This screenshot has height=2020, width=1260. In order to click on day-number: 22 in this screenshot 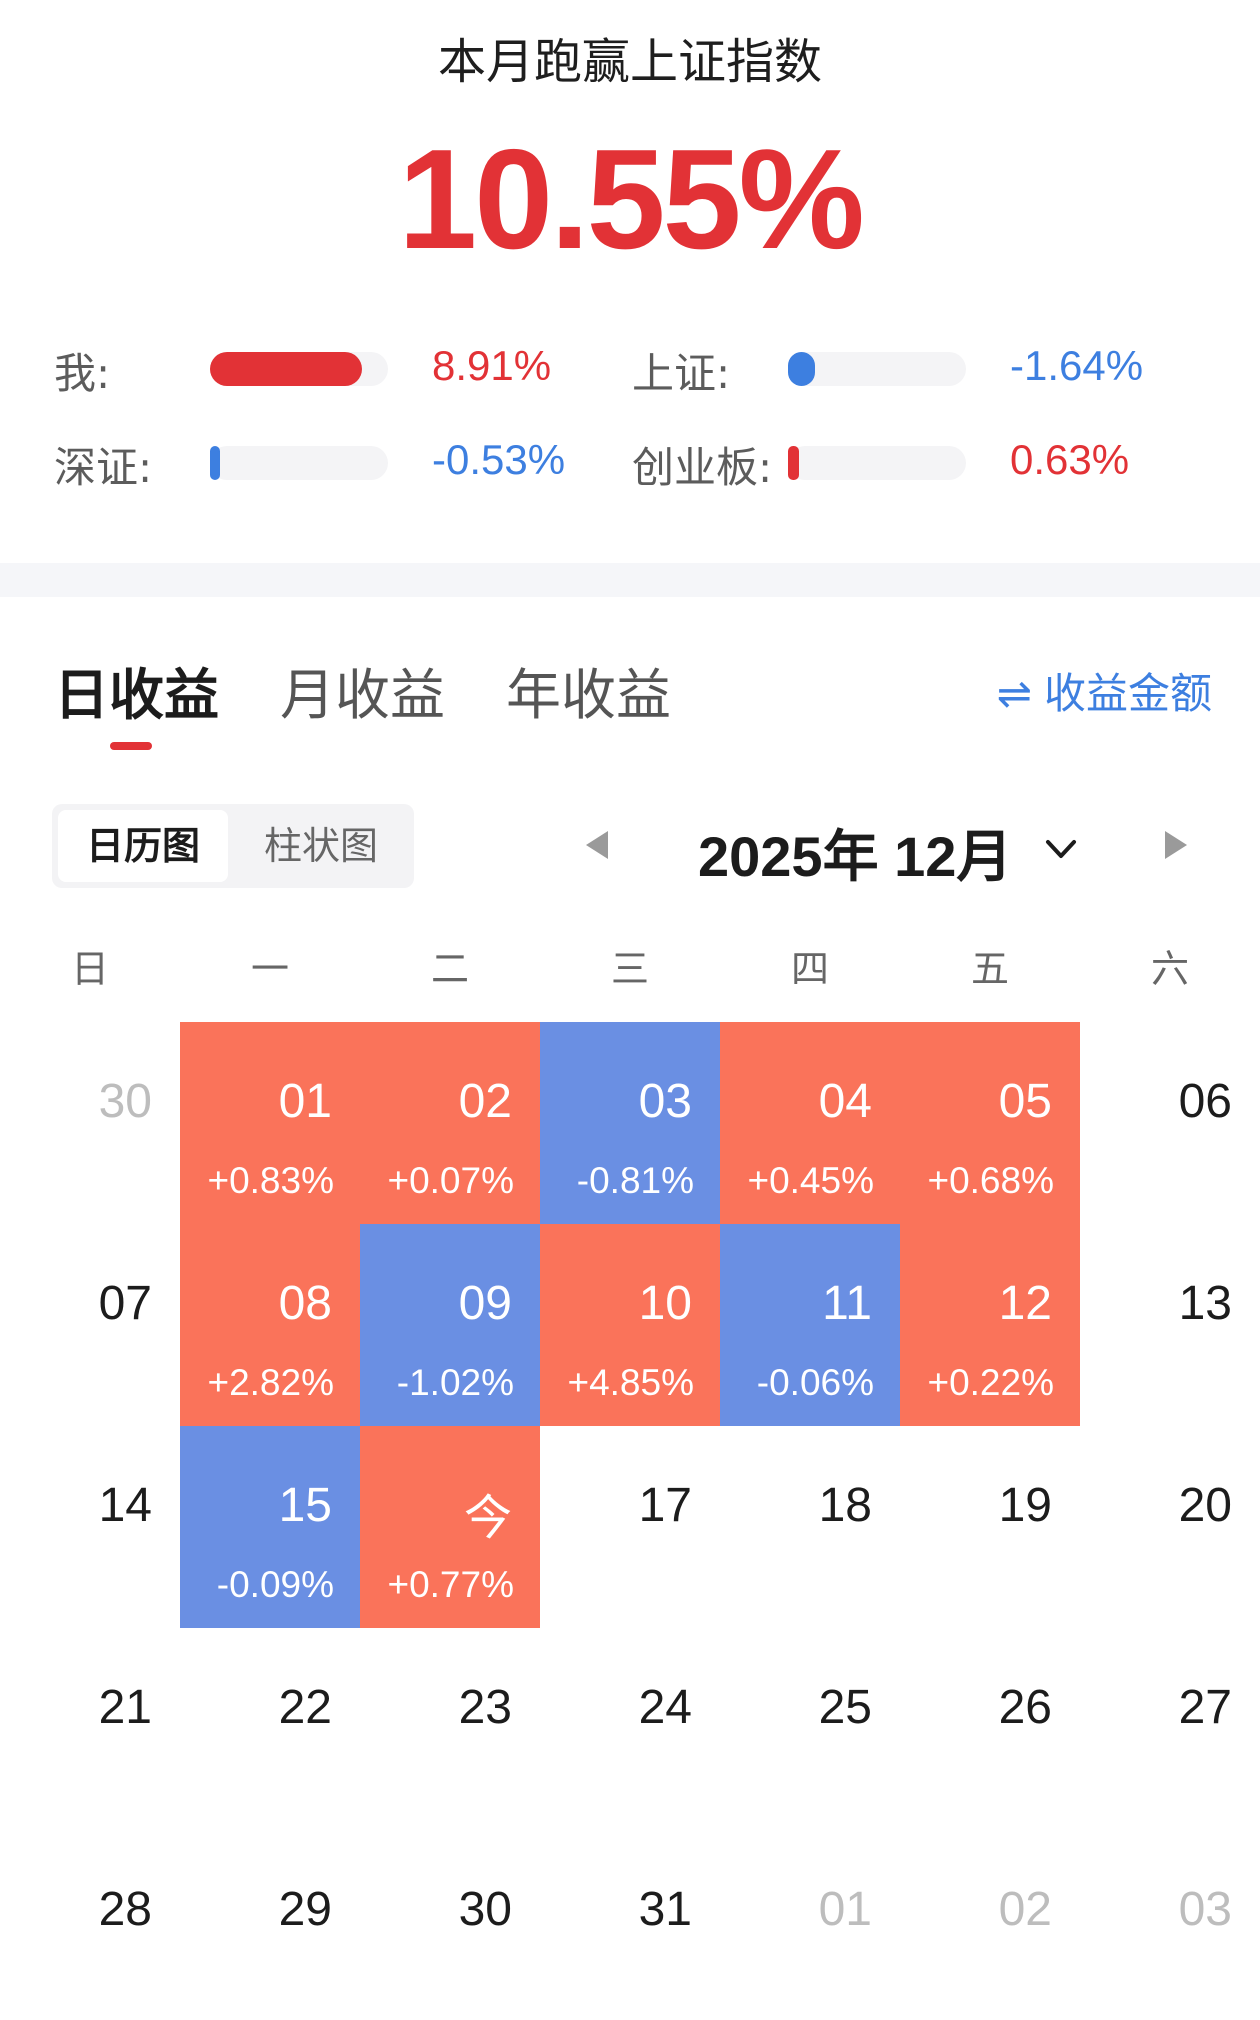, I will do `click(305, 1707)`.